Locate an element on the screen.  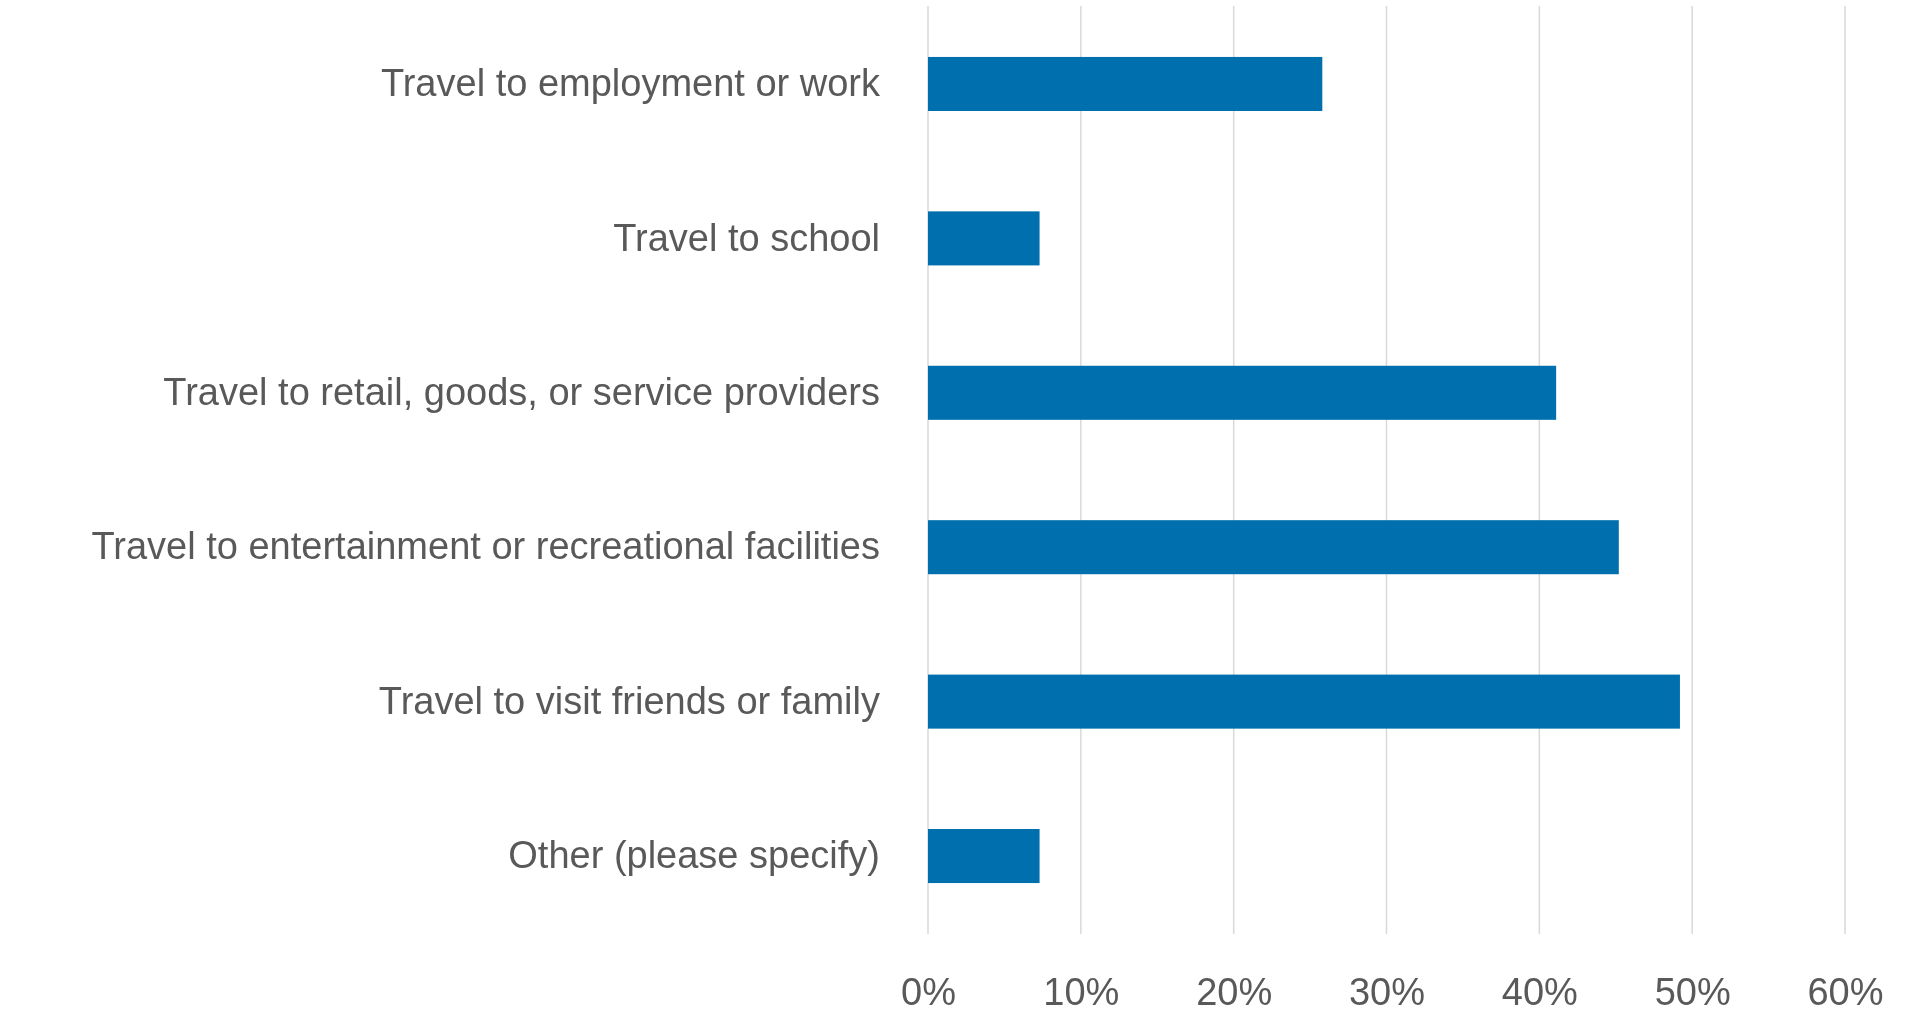
x-tick-label: 40% is located at coordinates (1539, 991).